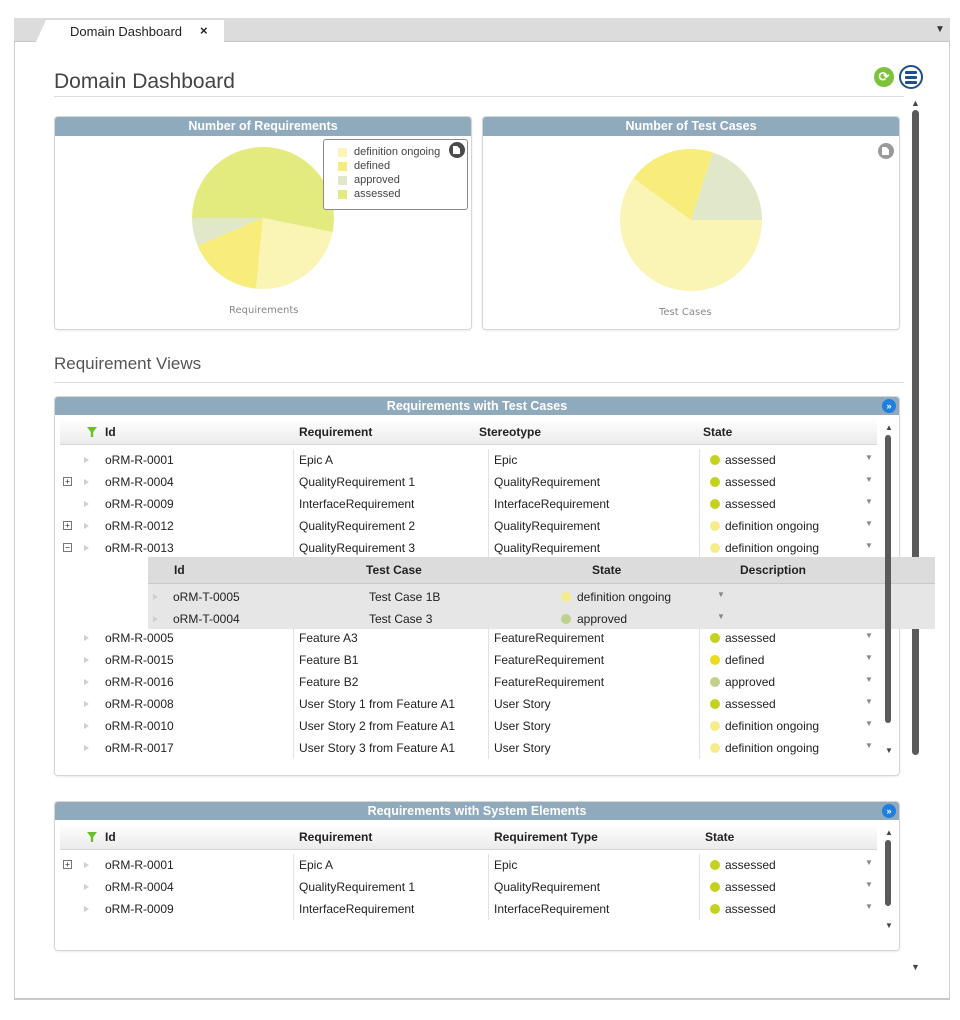  What do you see at coordinates (773, 570) in the screenshot?
I see `column-header-description: Description` at bounding box center [773, 570].